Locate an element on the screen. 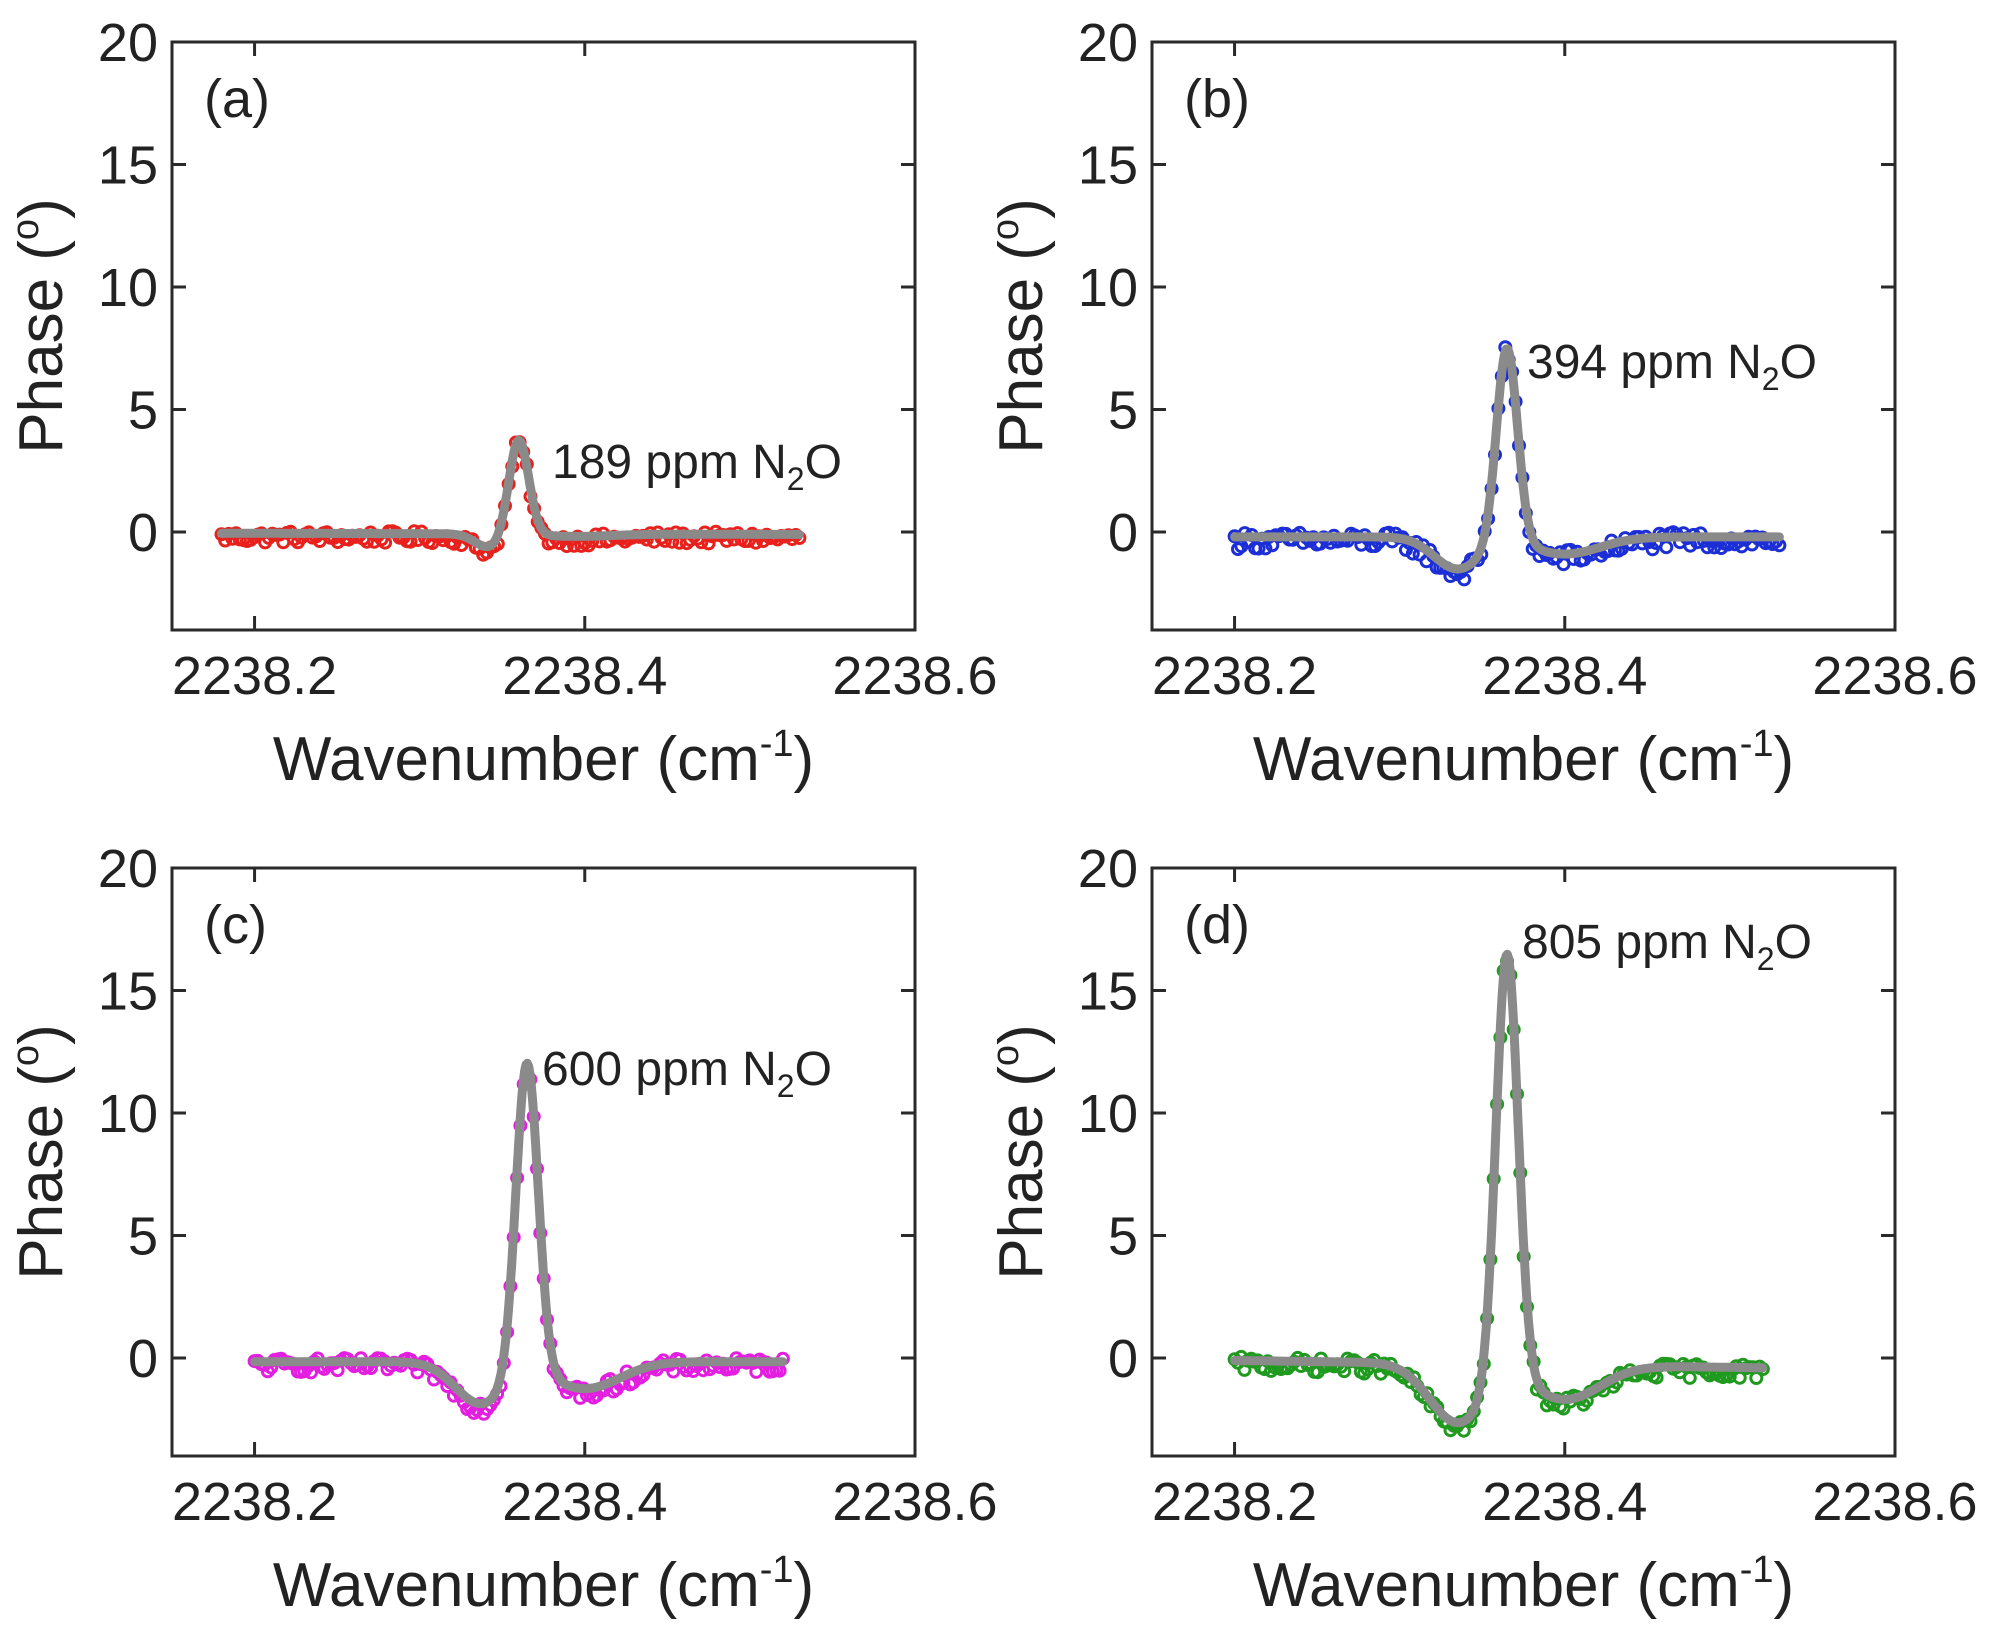 This screenshot has width=2005, height=1644. annotation-prefix: 600 ppm N is located at coordinates (659, 1069).